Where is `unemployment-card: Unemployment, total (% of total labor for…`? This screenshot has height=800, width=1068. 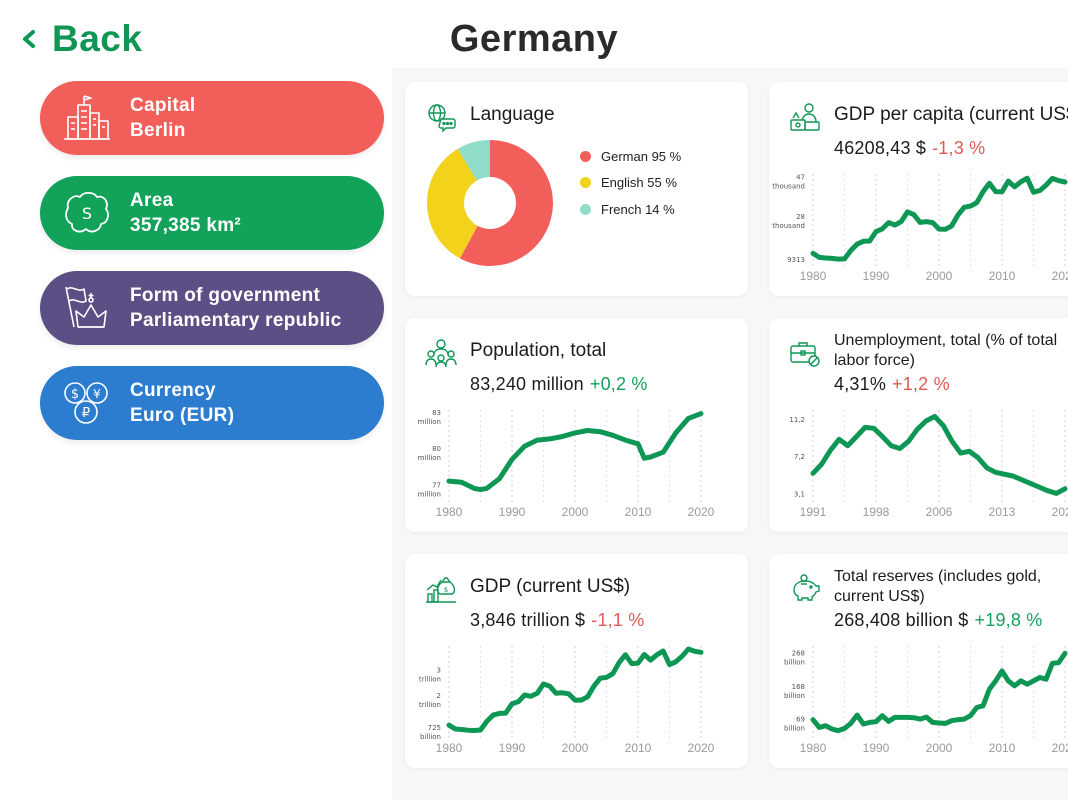
unemployment-card: Unemployment, total (% of total labor for… is located at coordinates (918, 425).